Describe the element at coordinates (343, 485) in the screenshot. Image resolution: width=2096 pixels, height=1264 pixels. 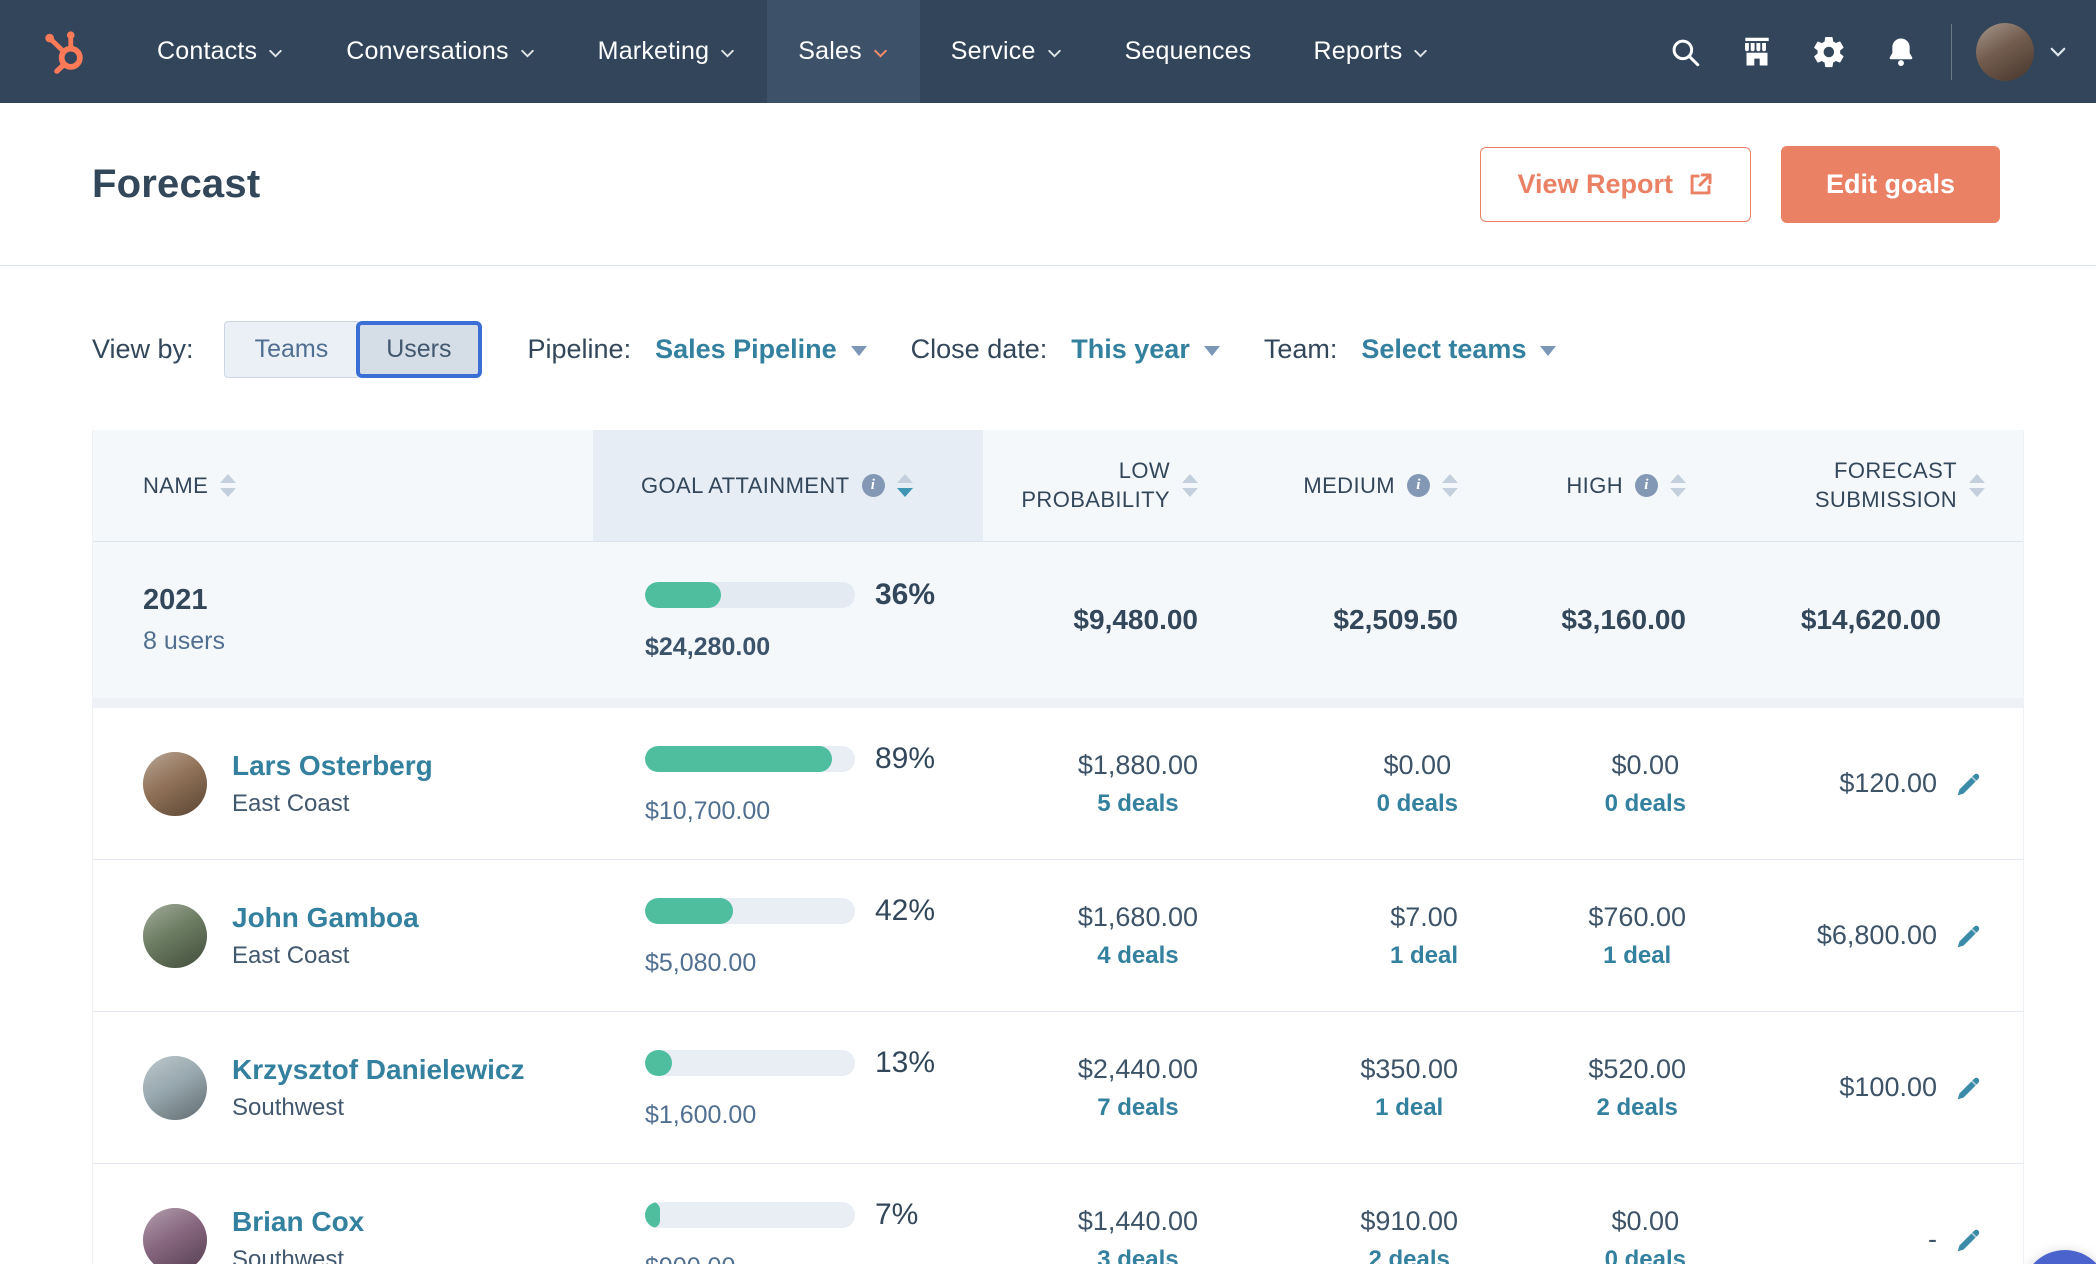
I see `column-header-name: NAME` at that location.